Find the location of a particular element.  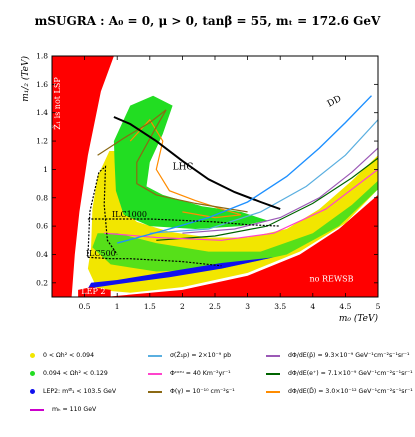

relic-density-green-lower is located at coordinates (235, 226).